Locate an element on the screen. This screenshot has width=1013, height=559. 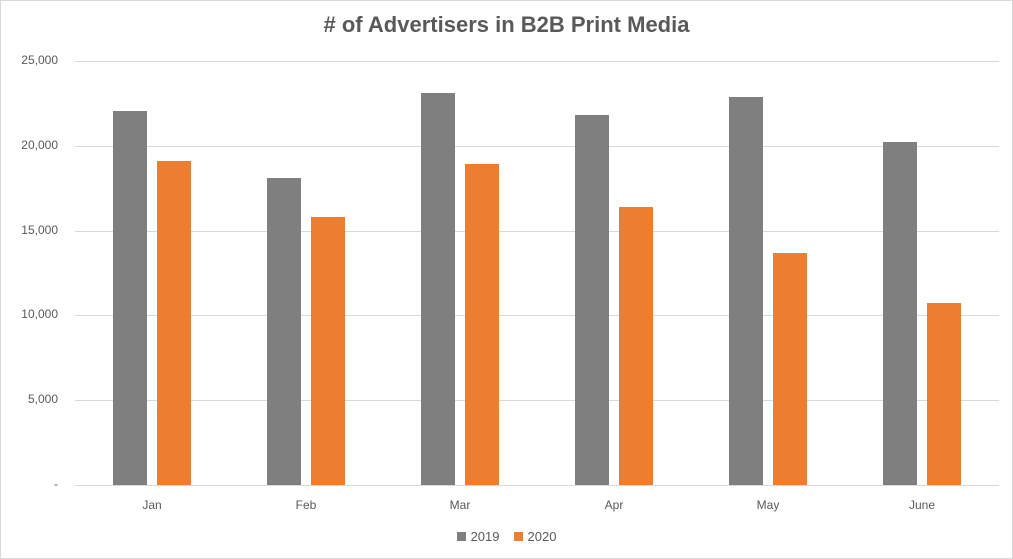
legend-item-2019: 2019 is located at coordinates (478, 536).